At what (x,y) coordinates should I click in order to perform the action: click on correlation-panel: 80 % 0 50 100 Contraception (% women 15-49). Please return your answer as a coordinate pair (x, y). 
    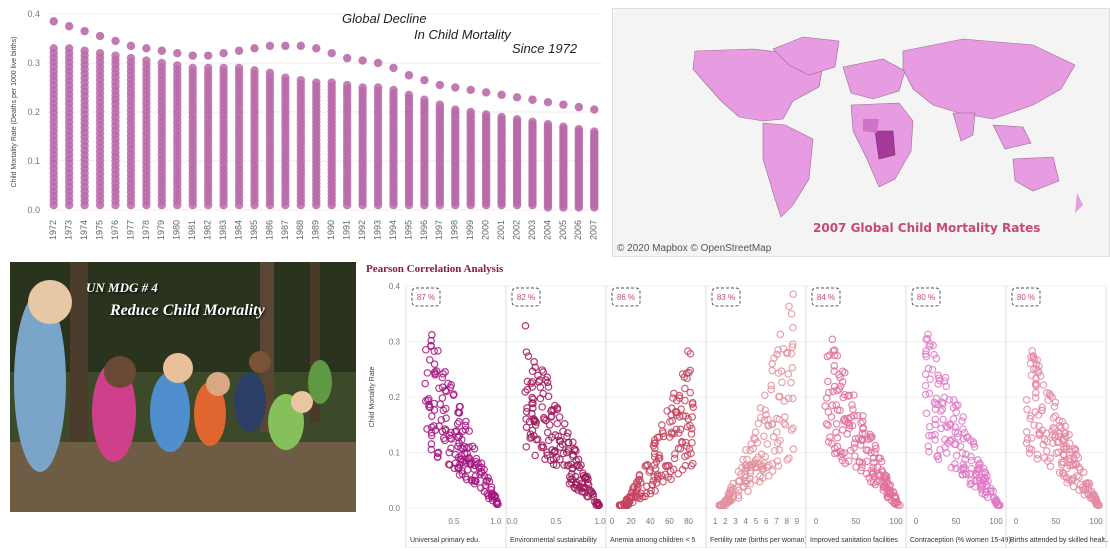
    Looking at the image, I should click on (958, 417).